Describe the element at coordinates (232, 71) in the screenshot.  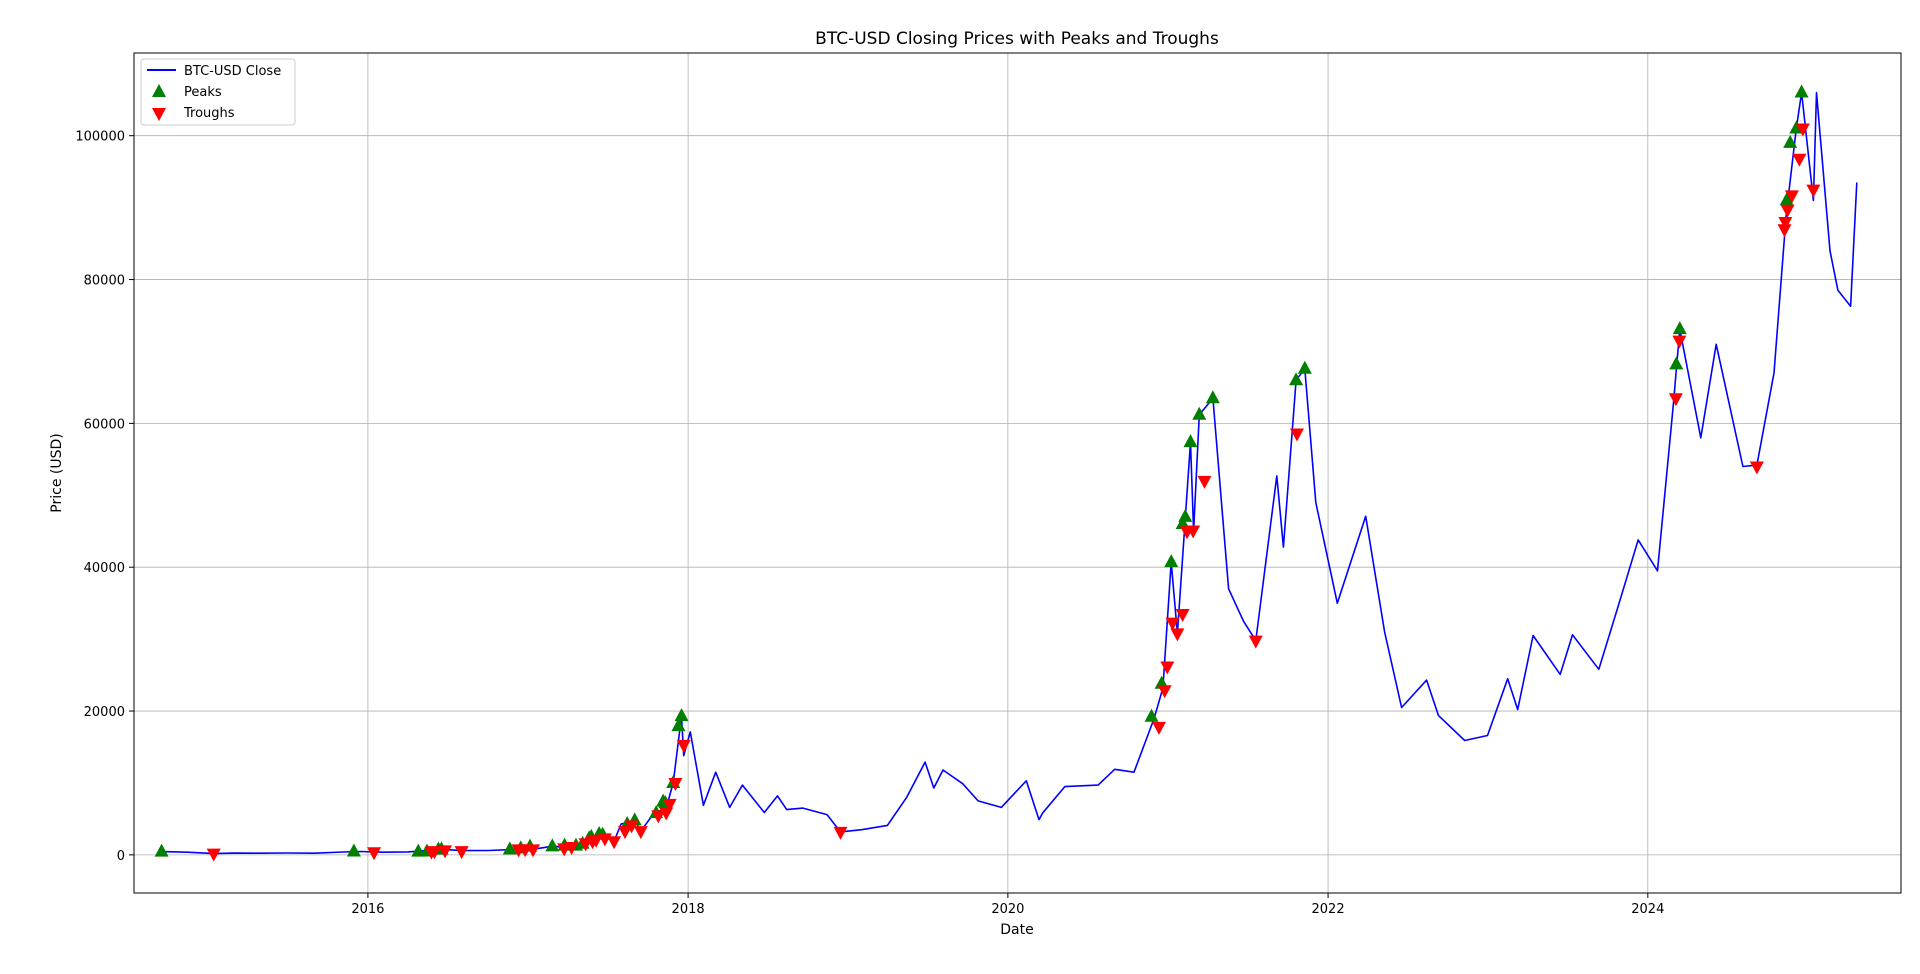
I see `legend-label-close: BTC-USD Close` at that location.